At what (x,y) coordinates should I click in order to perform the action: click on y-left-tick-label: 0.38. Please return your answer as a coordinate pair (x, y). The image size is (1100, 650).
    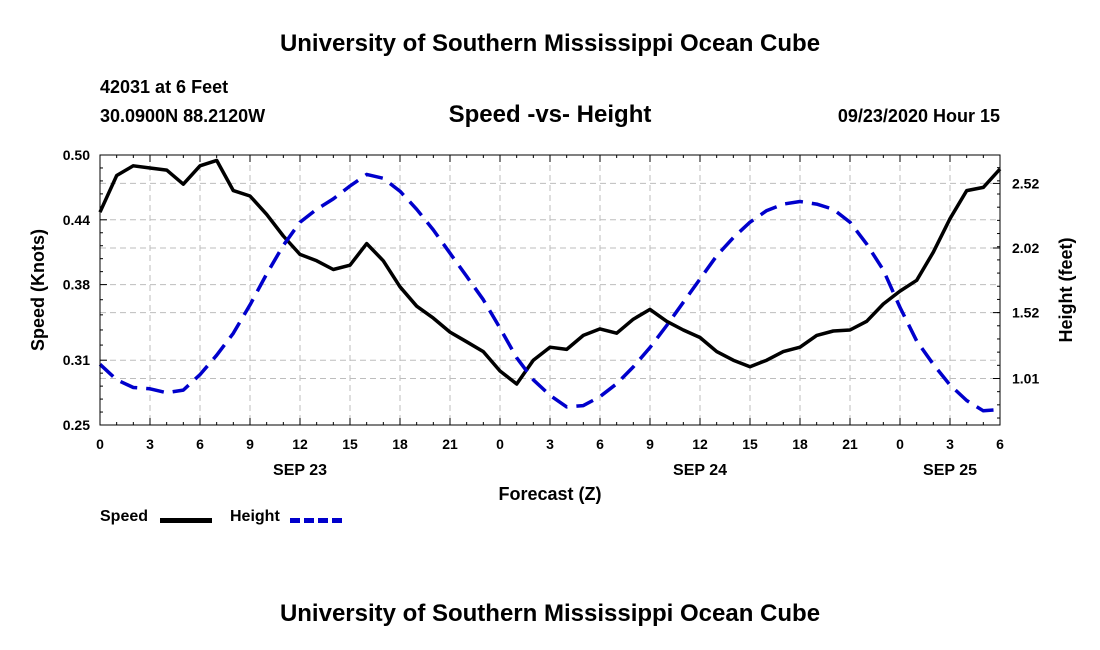
    Looking at the image, I should click on (76, 285).